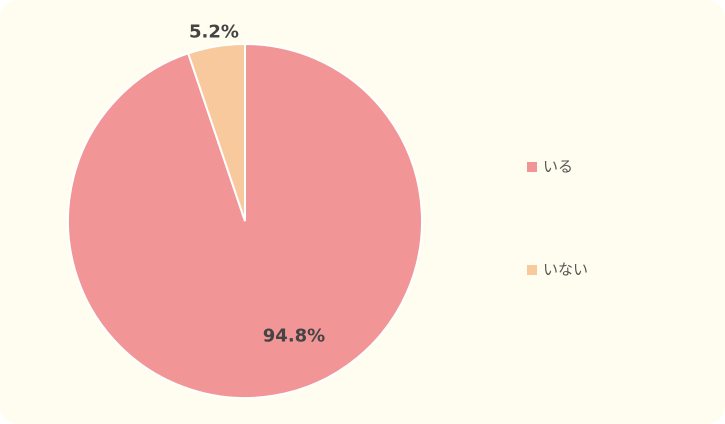 Image resolution: width=725 pixels, height=424 pixels. I want to click on legend-label: いる, so click(558, 167).